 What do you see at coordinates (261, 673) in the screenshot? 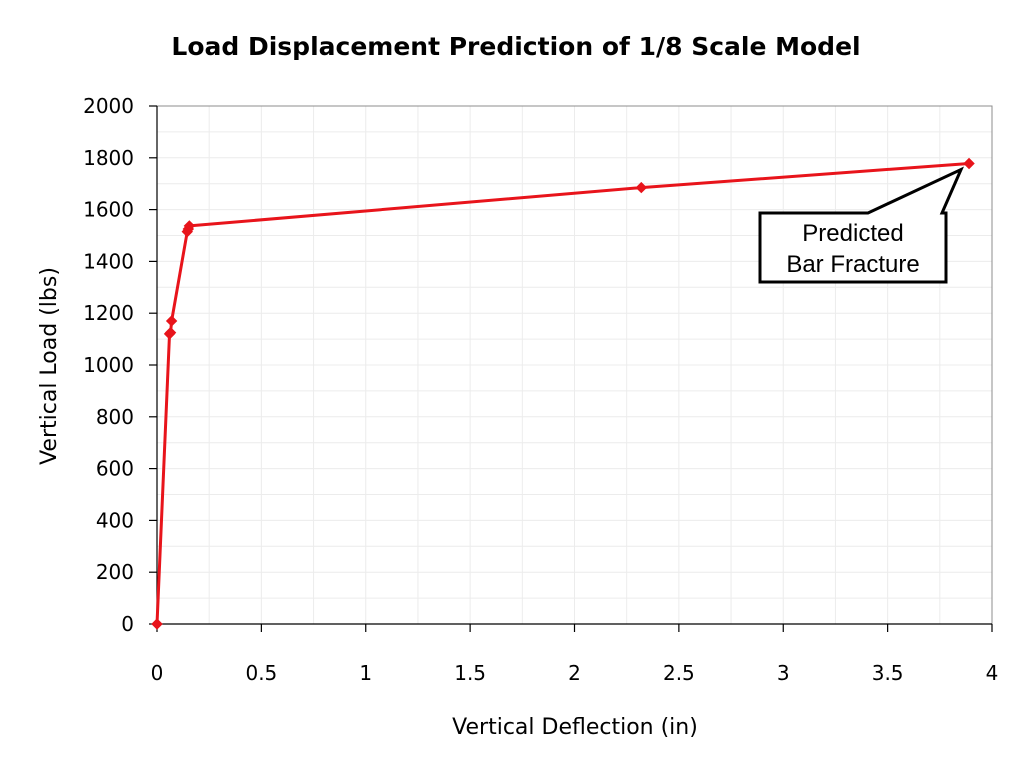
I see `x-tick-label: 0.5` at bounding box center [261, 673].